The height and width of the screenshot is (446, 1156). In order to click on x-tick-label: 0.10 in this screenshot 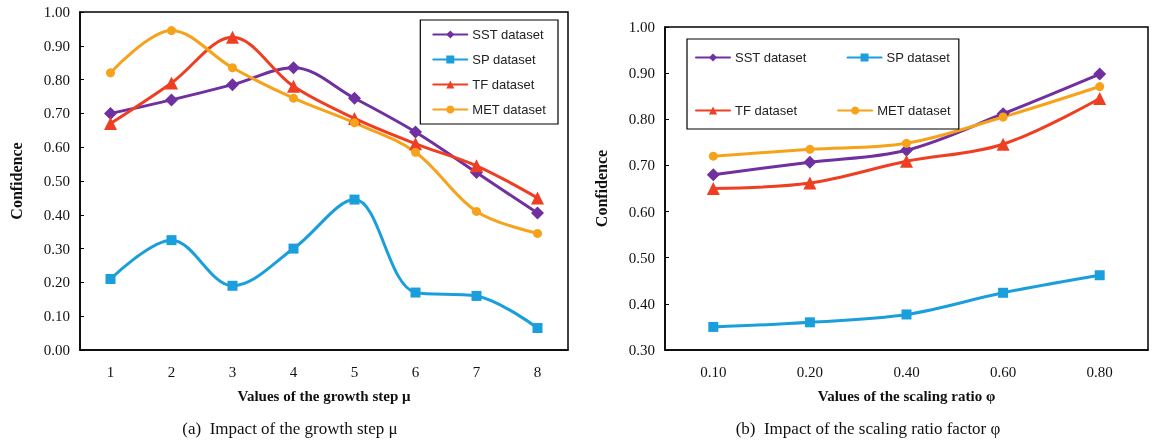, I will do `click(713, 371)`.